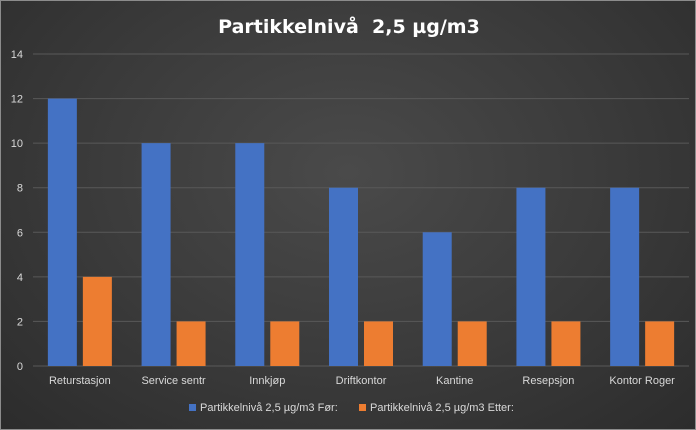 Image resolution: width=696 pixels, height=430 pixels. Describe the element at coordinates (548, 381) in the screenshot. I see `x-tick-label: Resepsjon` at that location.